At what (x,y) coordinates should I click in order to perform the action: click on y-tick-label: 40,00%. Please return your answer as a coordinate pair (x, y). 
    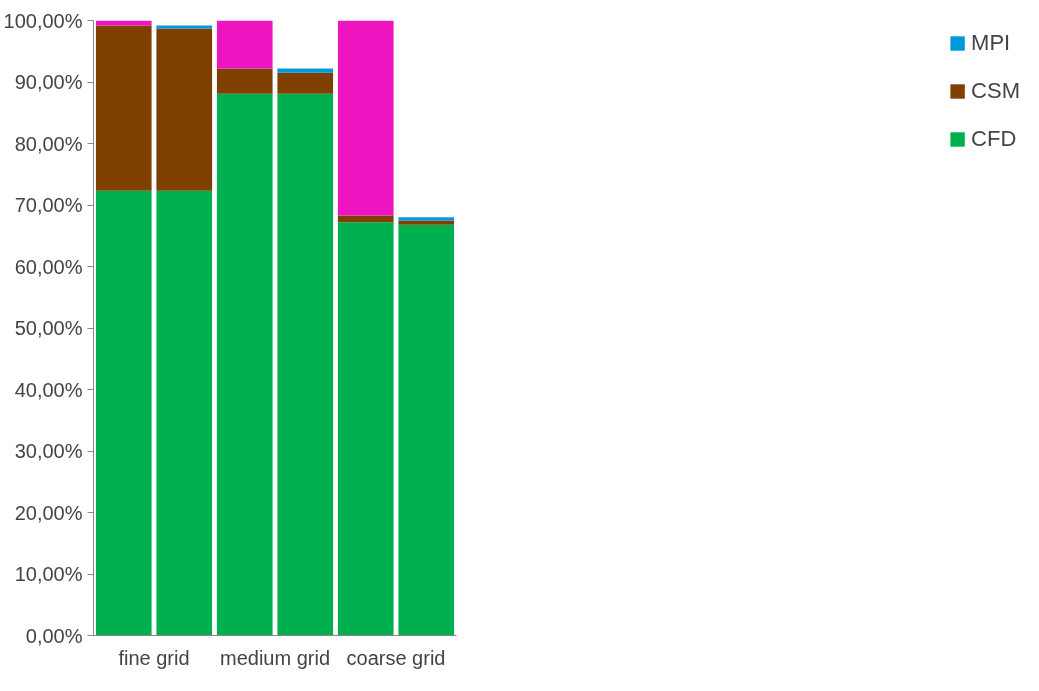
    Looking at the image, I should click on (48, 389).